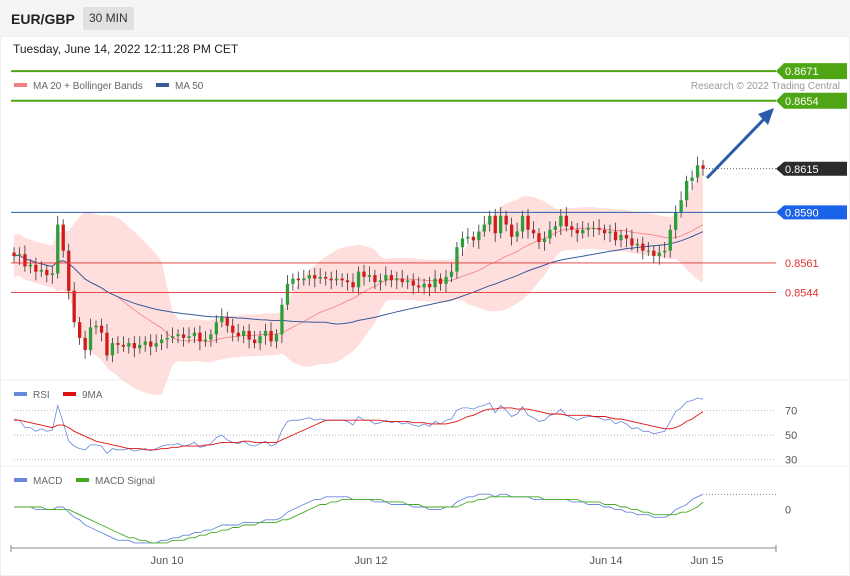  I want to click on macd-tick-label: 0, so click(788, 511).